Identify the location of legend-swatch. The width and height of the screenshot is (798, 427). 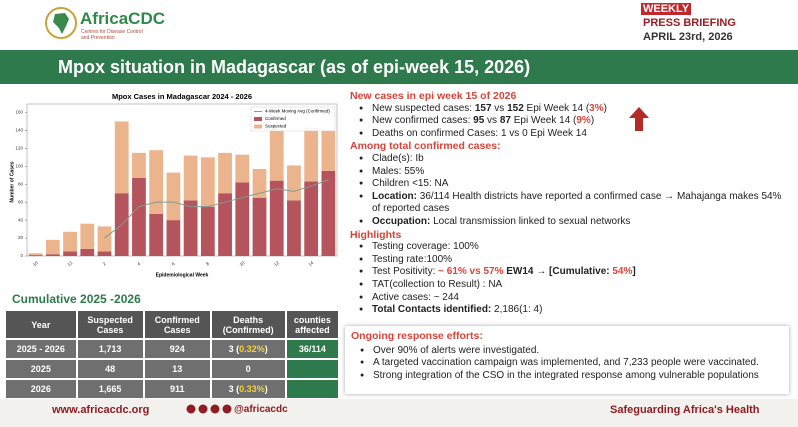
(258, 119).